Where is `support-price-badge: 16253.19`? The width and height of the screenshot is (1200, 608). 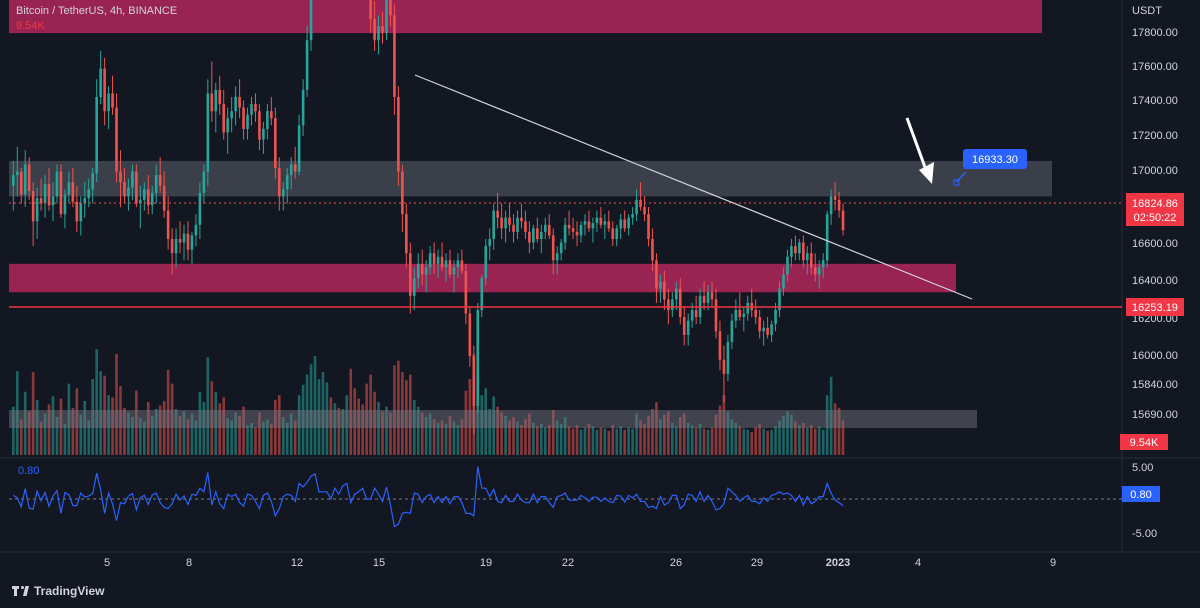
support-price-badge: 16253.19 is located at coordinates (1155, 307).